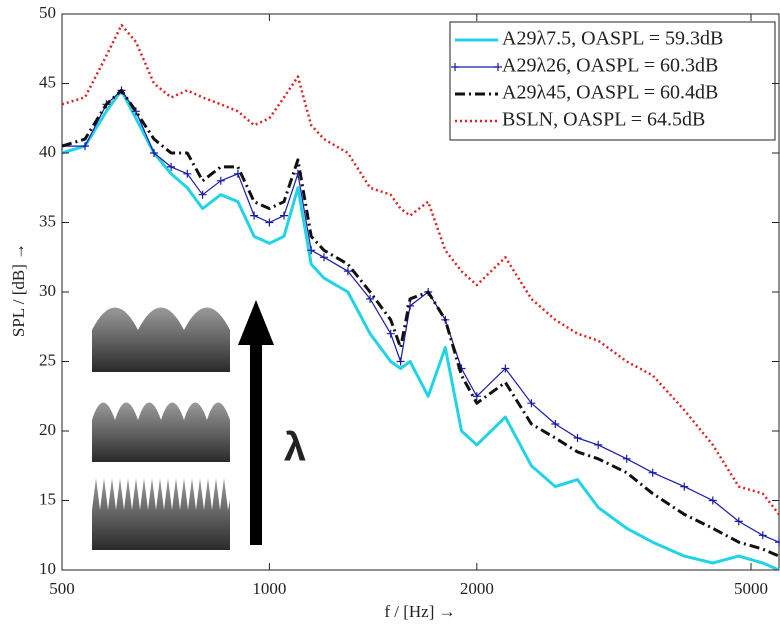 The width and height of the screenshot is (780, 628). What do you see at coordinates (419, 611) in the screenshot?
I see `x-axis-label: f / [Hz] →` at bounding box center [419, 611].